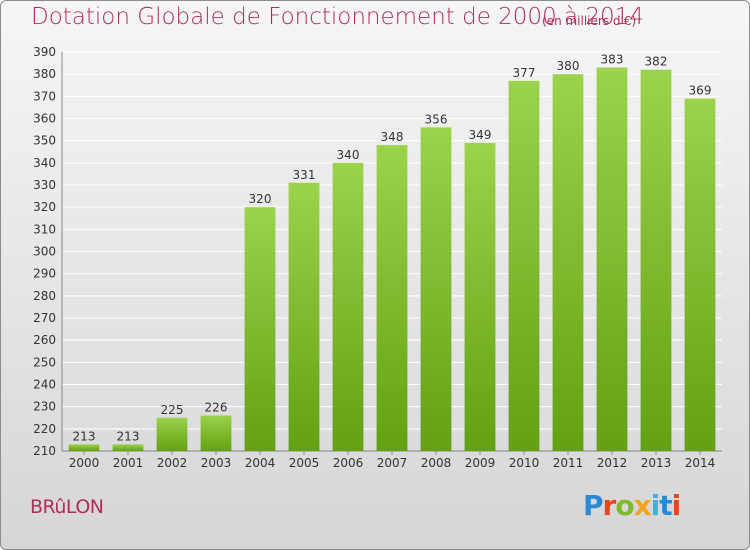  I want to click on x-tick-label: 2000, so click(84, 463).